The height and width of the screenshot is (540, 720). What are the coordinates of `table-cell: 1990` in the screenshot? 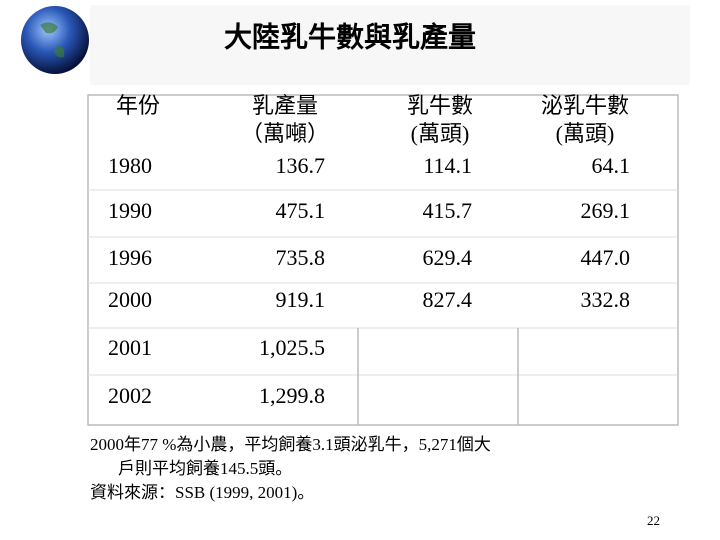 It's located at (130, 210).